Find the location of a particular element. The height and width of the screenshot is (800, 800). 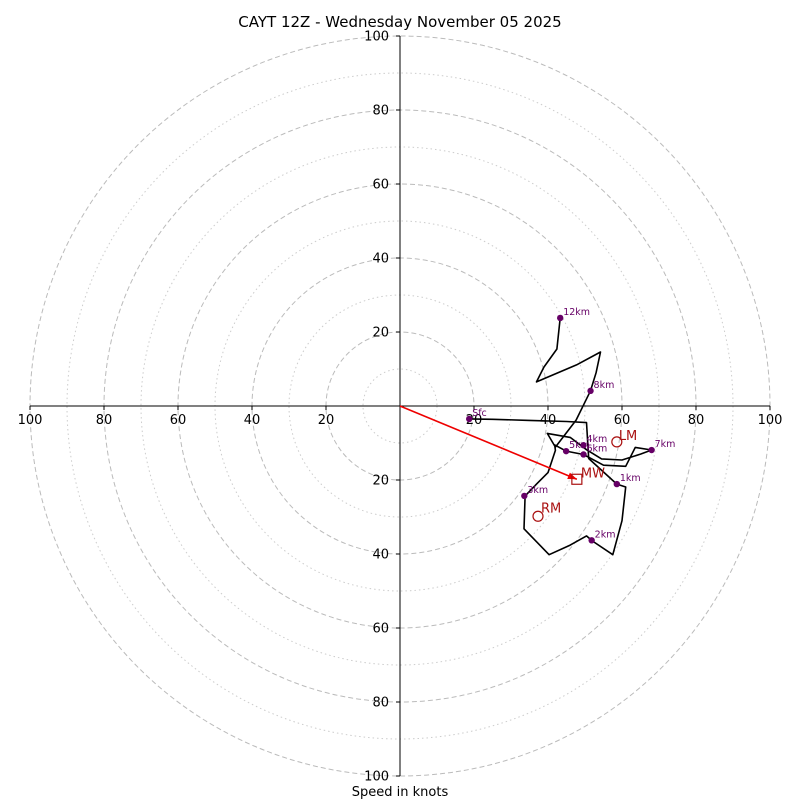

left-mover-marker is located at coordinates (617, 442).